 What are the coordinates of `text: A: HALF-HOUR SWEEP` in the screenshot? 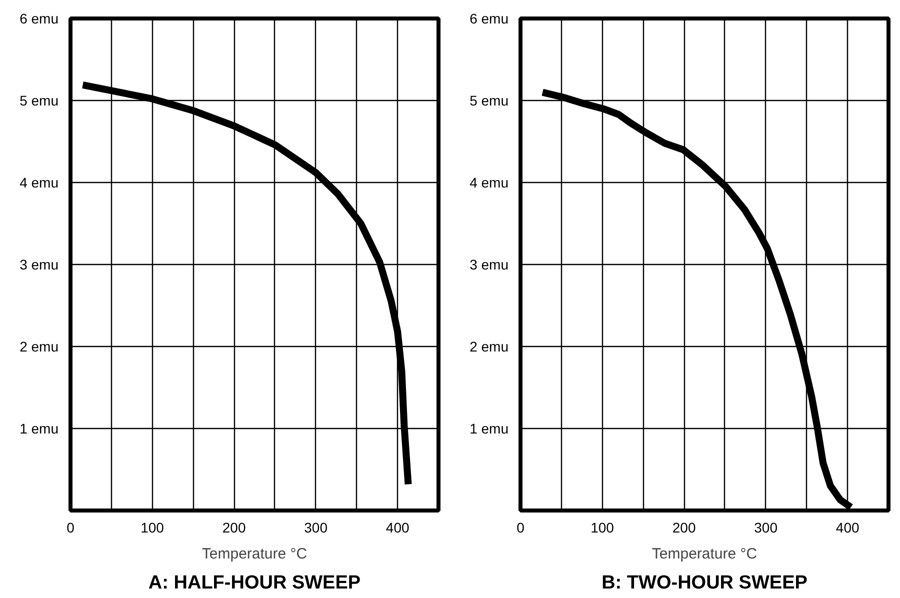 It's located at (254, 583).